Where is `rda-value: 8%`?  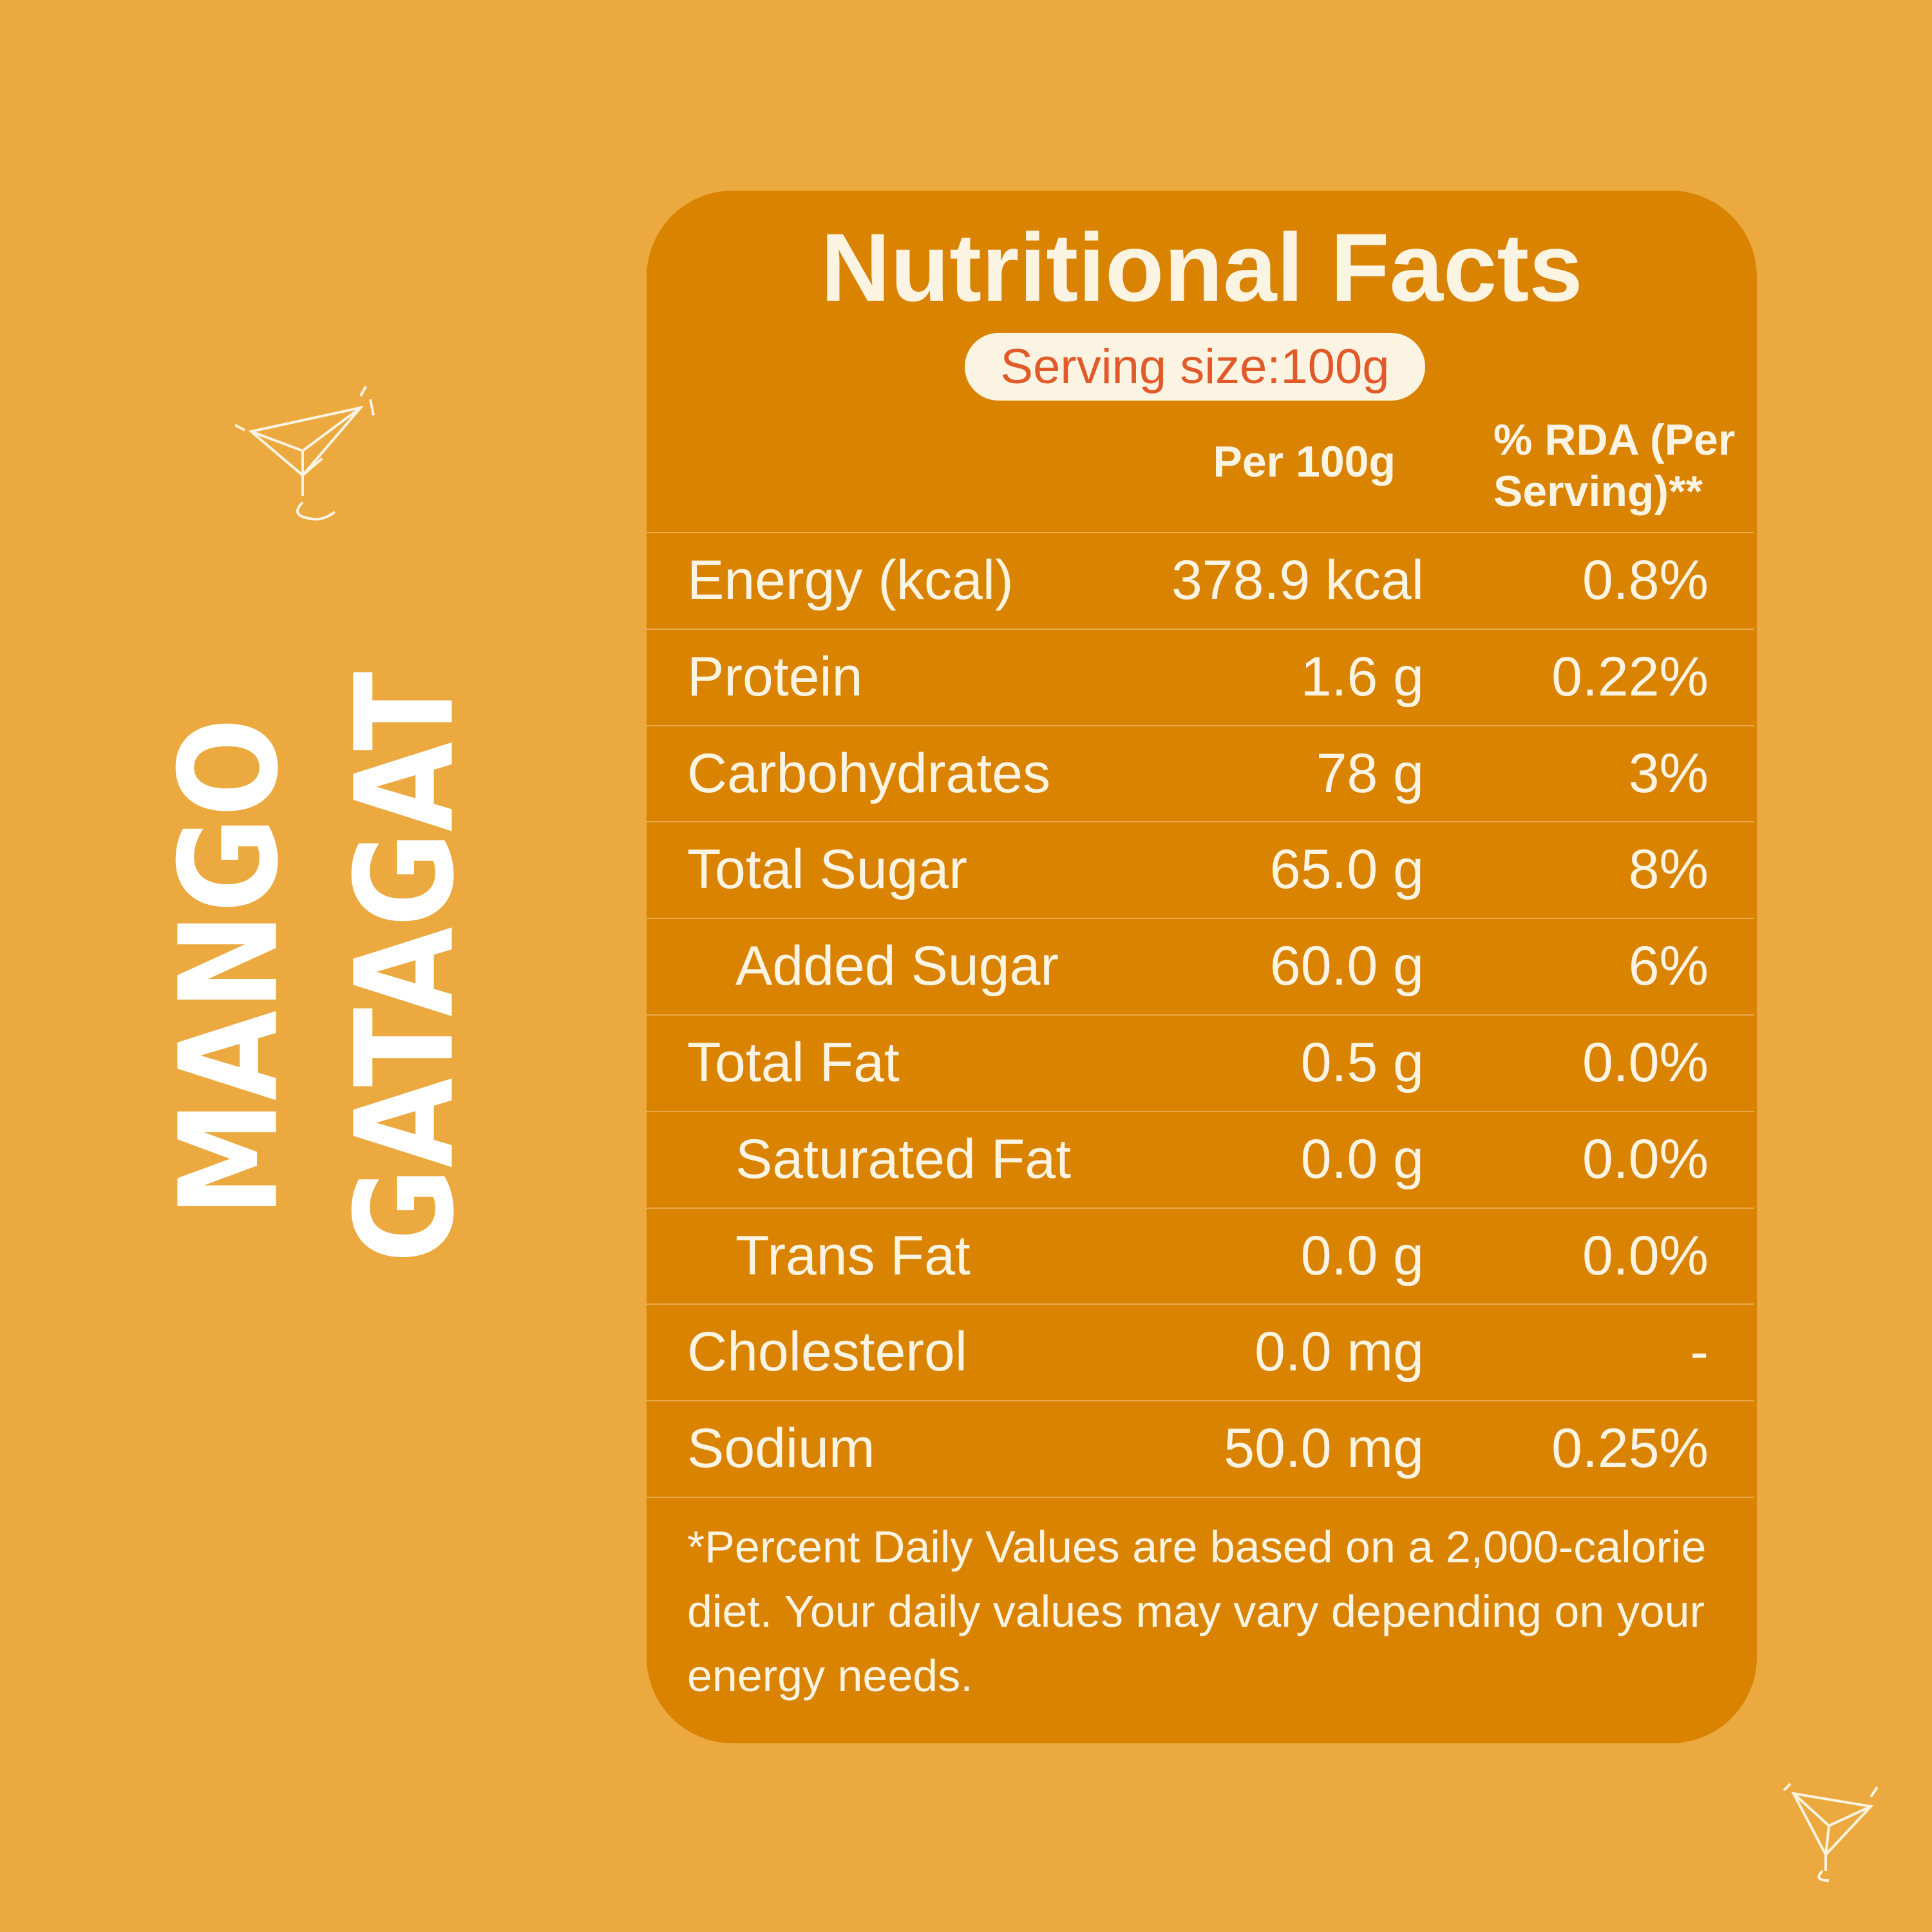
rda-value: 8% is located at coordinates (1669, 870).